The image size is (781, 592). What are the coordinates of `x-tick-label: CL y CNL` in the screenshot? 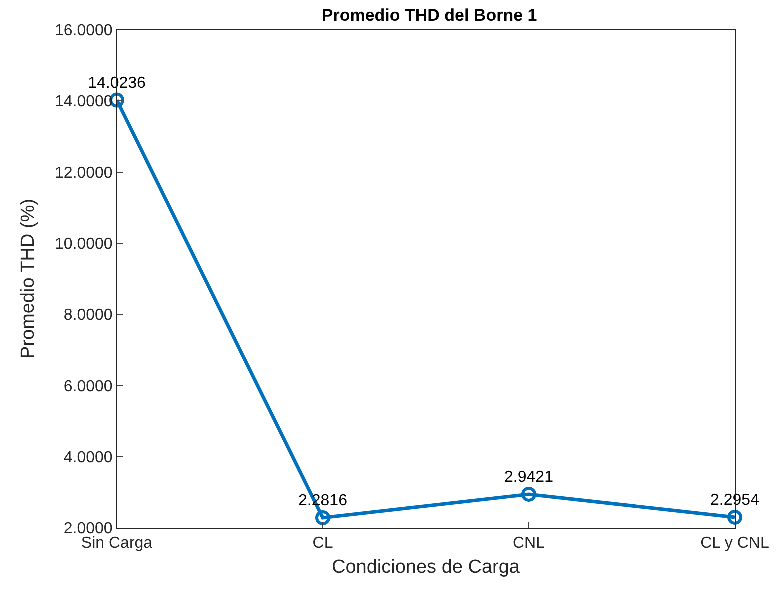 It's located at (735, 543).